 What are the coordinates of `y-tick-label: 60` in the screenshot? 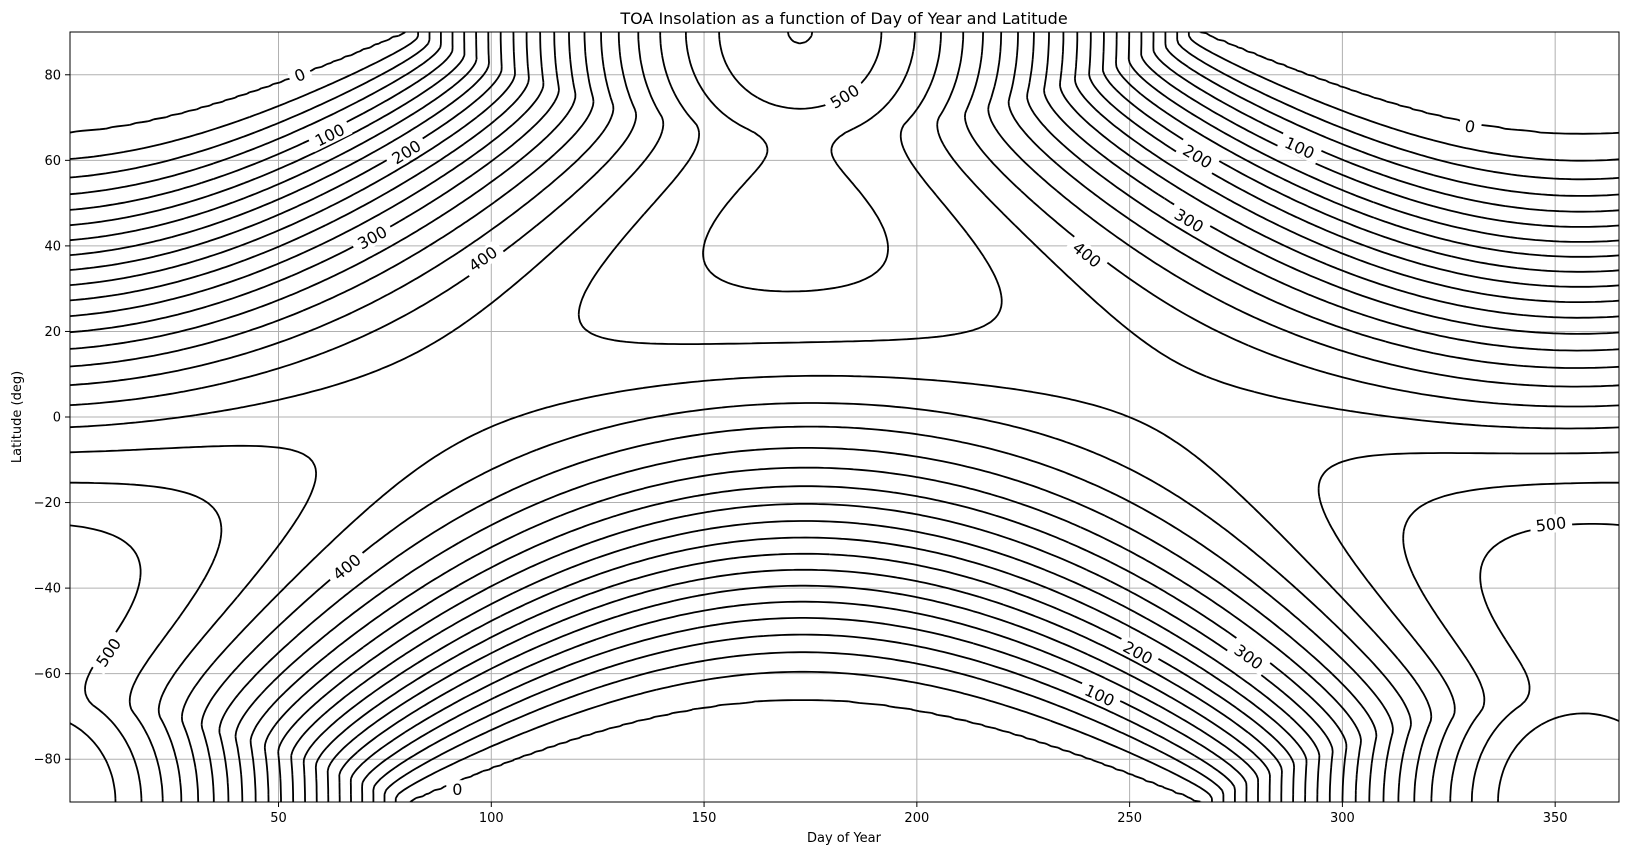 It's located at (52, 161).